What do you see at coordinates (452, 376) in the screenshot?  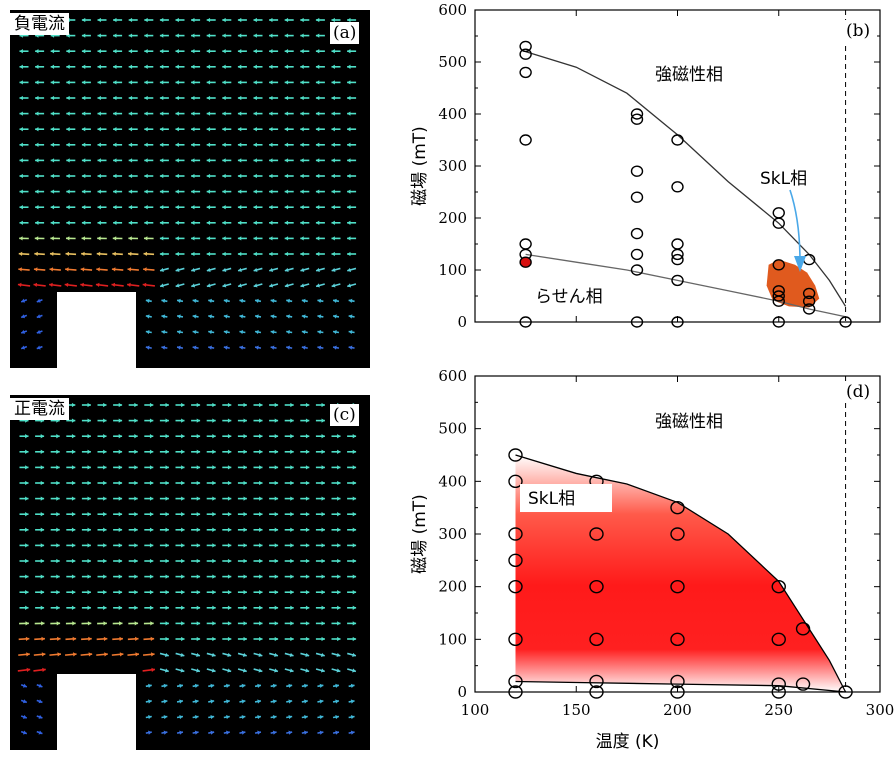 I see `y-tick-label: 600` at bounding box center [452, 376].